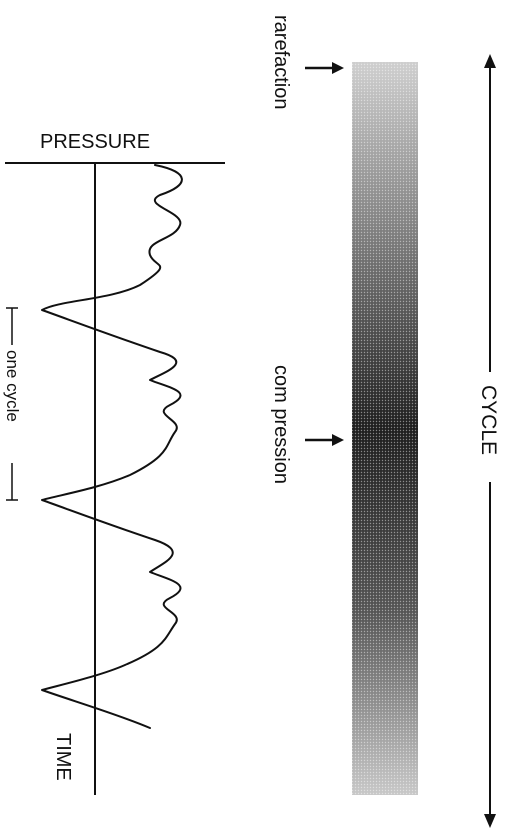 The height and width of the screenshot is (836, 513). I want to click on rarefaction-label: rarefaction, so click(281, 62).